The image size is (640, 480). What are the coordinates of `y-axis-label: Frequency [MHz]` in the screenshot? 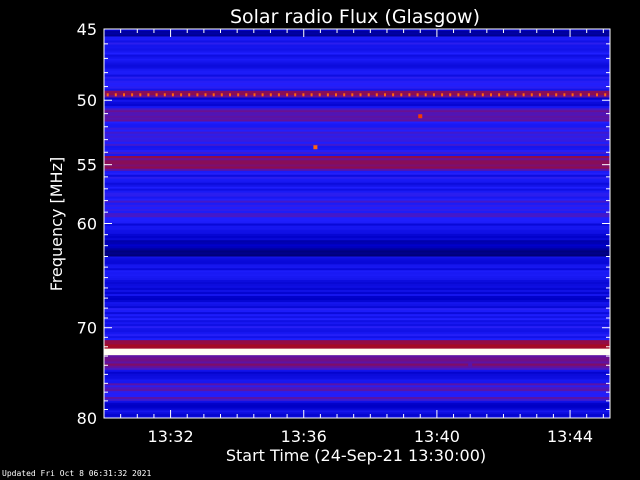 It's located at (56, 224).